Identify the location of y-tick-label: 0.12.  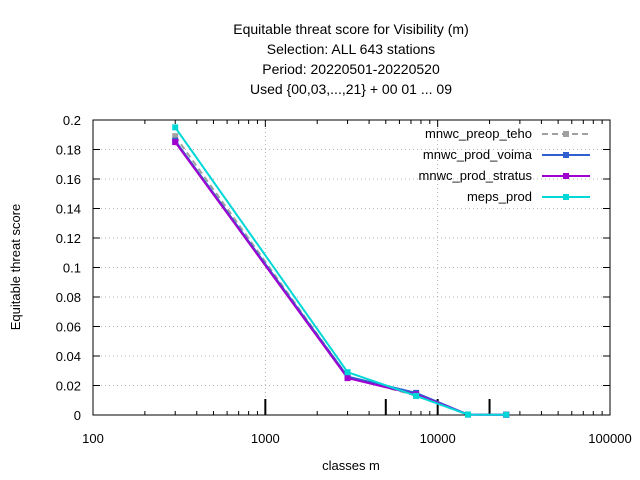
(68, 238).